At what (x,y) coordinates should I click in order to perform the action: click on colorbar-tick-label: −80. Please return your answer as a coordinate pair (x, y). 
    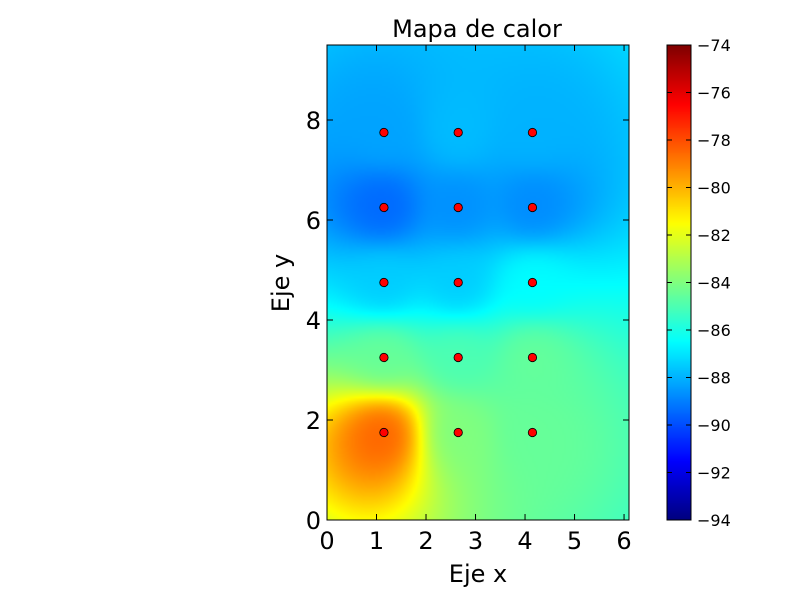
    Looking at the image, I should click on (714, 188).